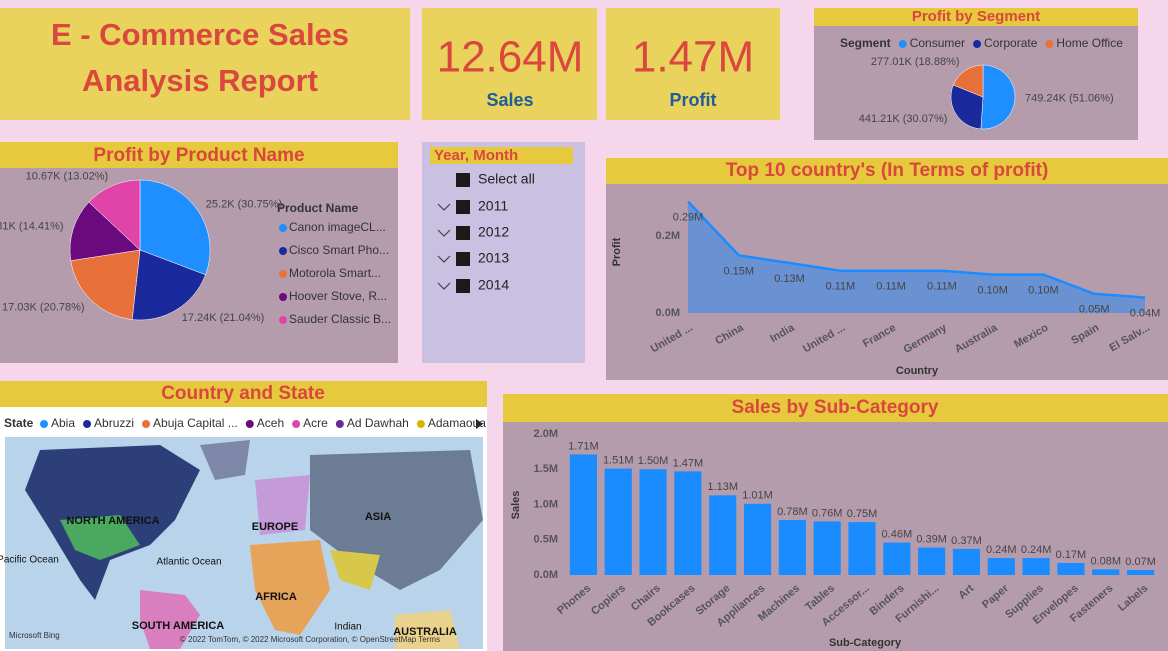 The image size is (1168, 651). What do you see at coordinates (757, 496) in the screenshot?
I see `data-label: 1.01M` at bounding box center [757, 496].